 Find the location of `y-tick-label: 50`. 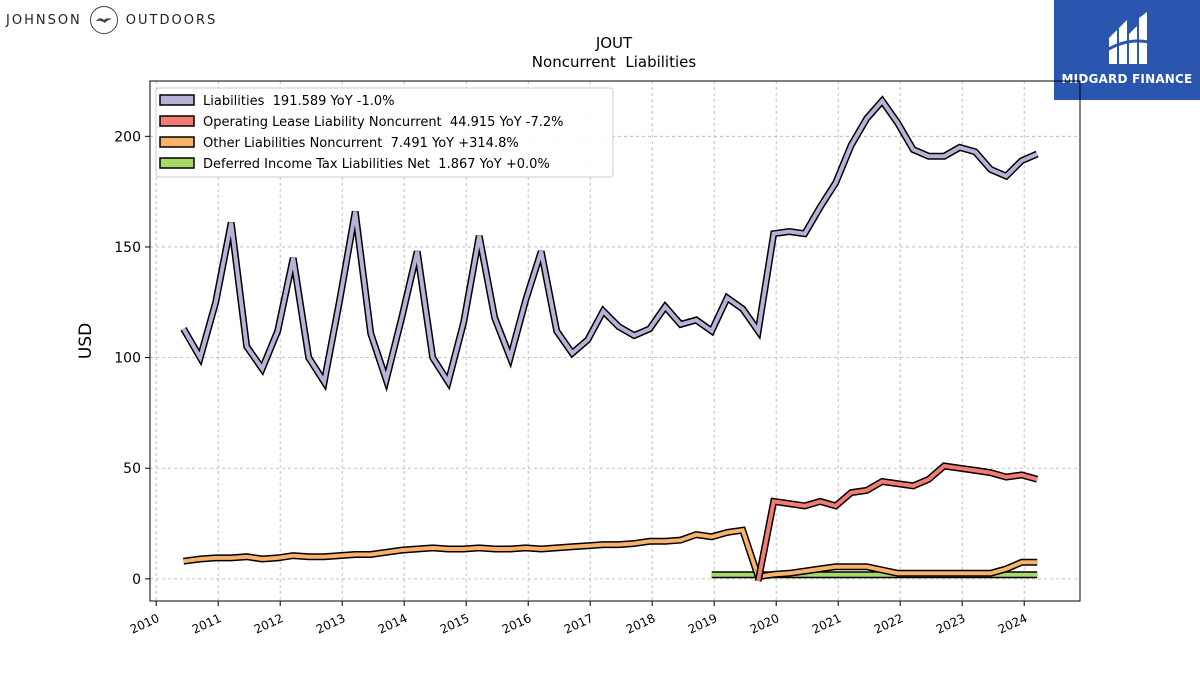

y-tick-label: 50 is located at coordinates (132, 469).